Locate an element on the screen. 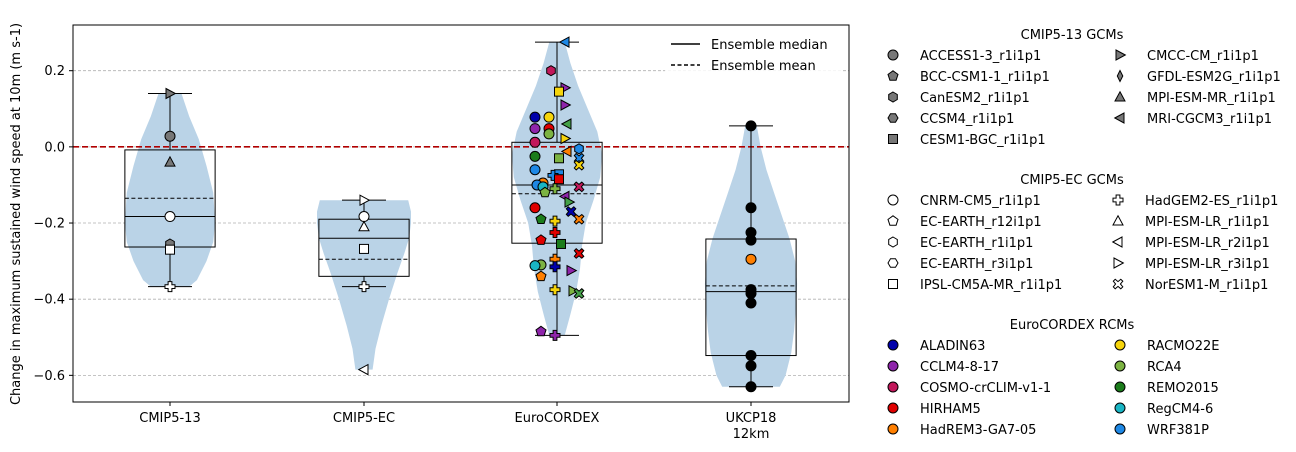  x-tick-label: CMIP5-EC is located at coordinates (364, 418).